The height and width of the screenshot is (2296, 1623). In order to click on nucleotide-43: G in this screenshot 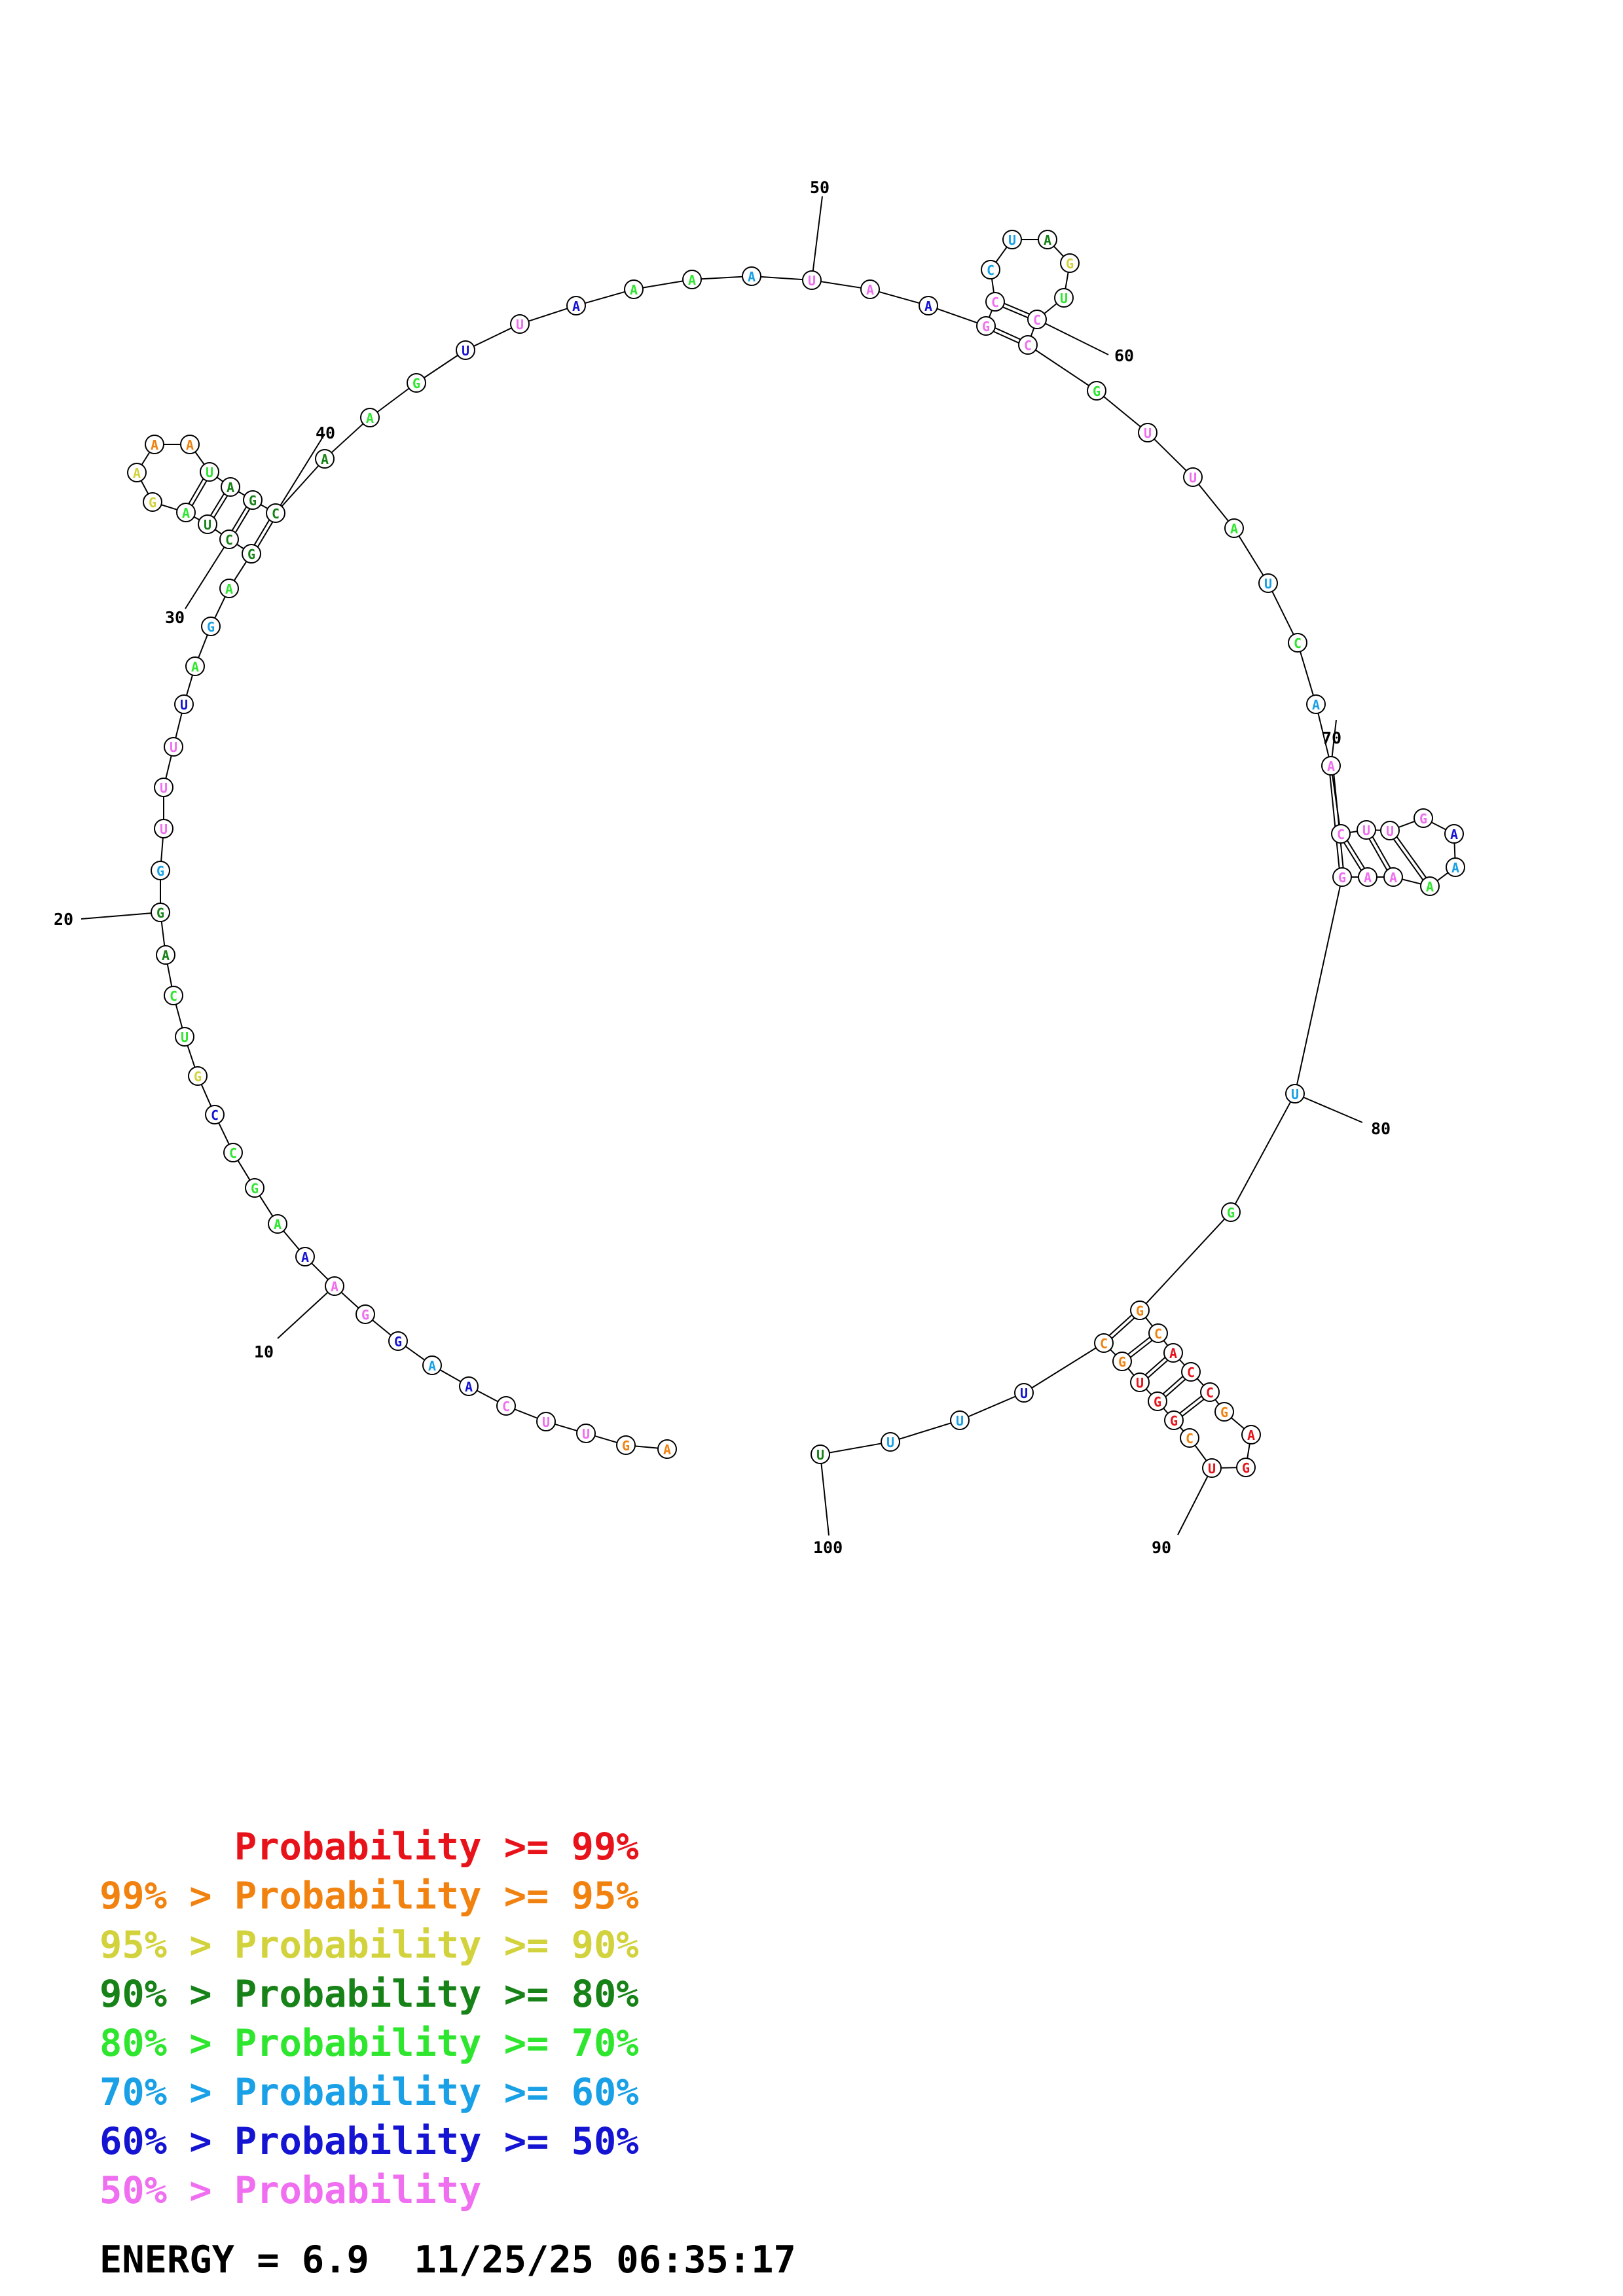, I will do `click(416, 383)`.